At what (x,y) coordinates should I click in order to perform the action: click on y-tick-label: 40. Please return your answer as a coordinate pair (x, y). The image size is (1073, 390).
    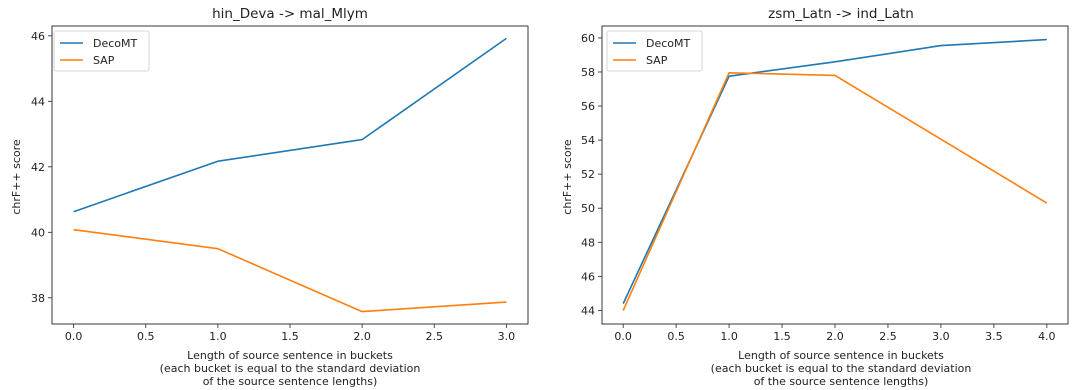
    Looking at the image, I should click on (38, 232).